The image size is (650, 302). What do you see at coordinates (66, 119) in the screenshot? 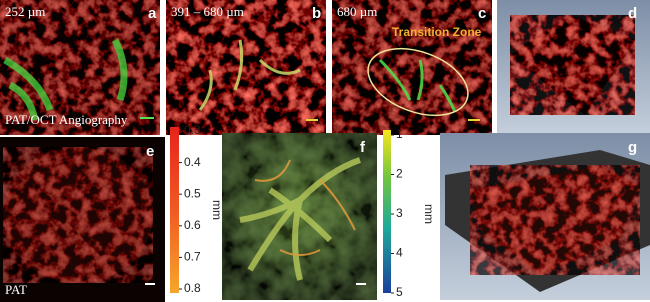
I see `panel-note: PAT/OCT Angiography` at bounding box center [66, 119].